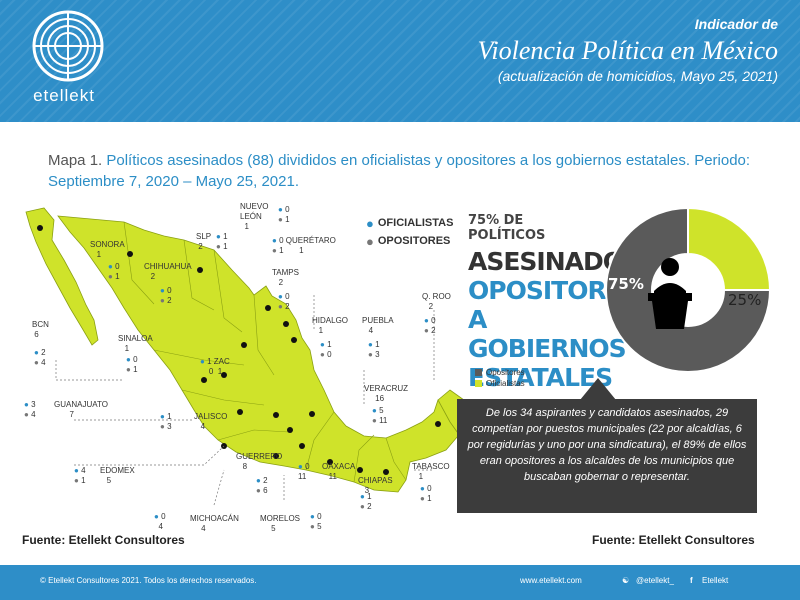  I want to click on state-q-roo: Q. ROO 2, so click(436, 301).